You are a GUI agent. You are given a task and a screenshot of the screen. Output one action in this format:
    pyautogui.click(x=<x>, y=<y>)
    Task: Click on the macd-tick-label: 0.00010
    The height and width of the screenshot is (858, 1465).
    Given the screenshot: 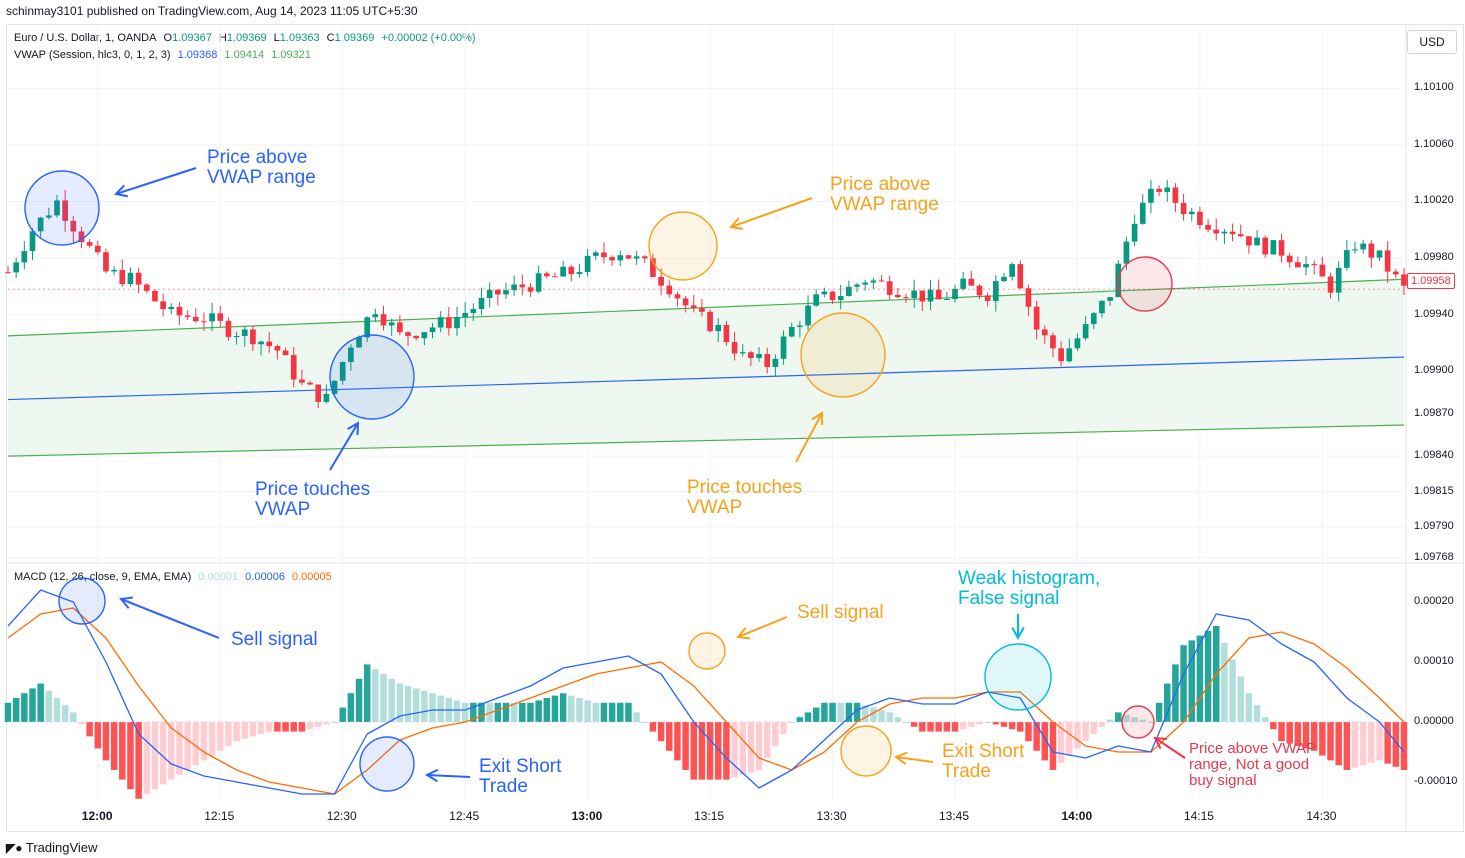 What is the action you would take?
    pyautogui.click(x=1434, y=661)
    